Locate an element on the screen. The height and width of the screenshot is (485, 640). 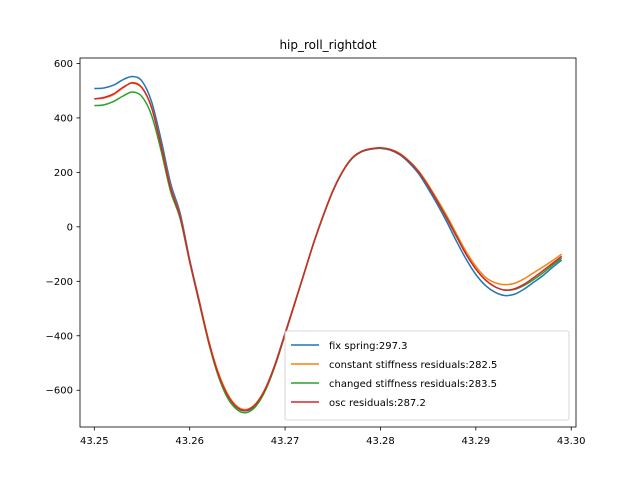
y-tick-label: −600 is located at coordinates (59, 391).